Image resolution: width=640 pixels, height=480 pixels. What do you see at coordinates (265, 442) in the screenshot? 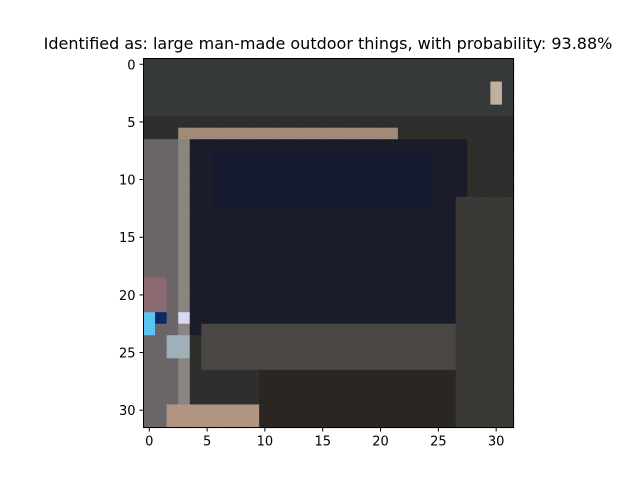
I see `x-tick-label: 10` at bounding box center [265, 442].